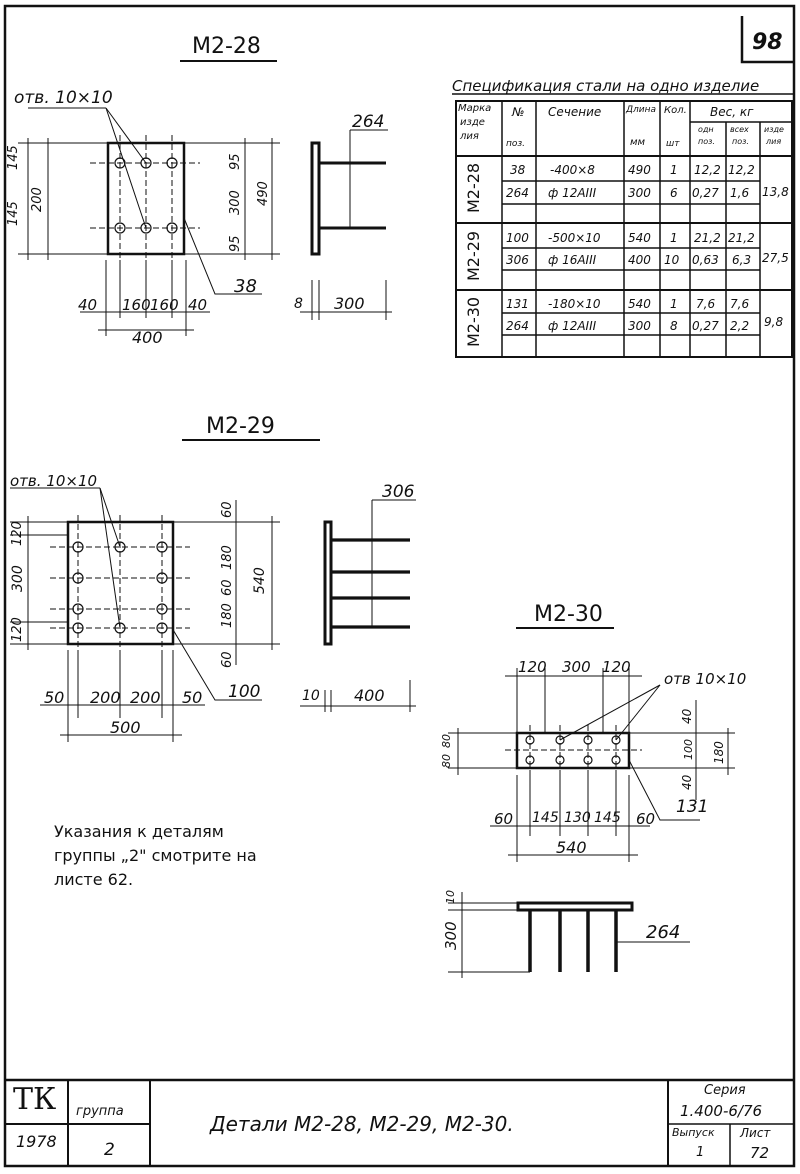  What do you see at coordinates (235, 243) in the screenshot?
I see `m28-dim-right-3: 95` at bounding box center [235, 243].